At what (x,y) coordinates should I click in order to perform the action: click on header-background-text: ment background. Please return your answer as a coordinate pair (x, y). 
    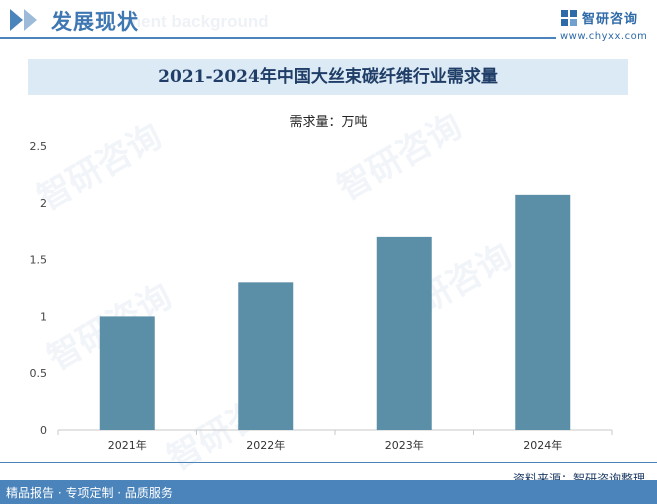
    Looking at the image, I should click on (197, 21).